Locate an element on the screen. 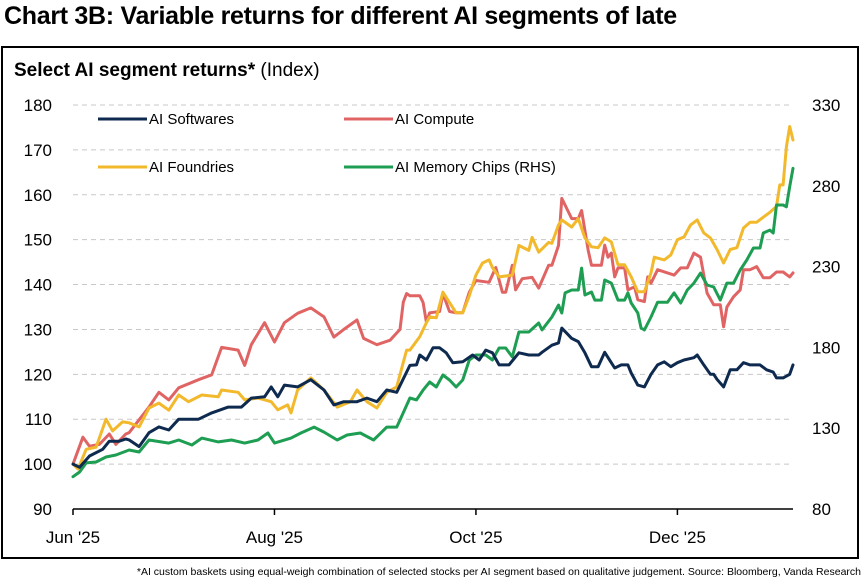 The width and height of the screenshot is (867, 588). y-right-tick-label: 180 is located at coordinates (826, 347).